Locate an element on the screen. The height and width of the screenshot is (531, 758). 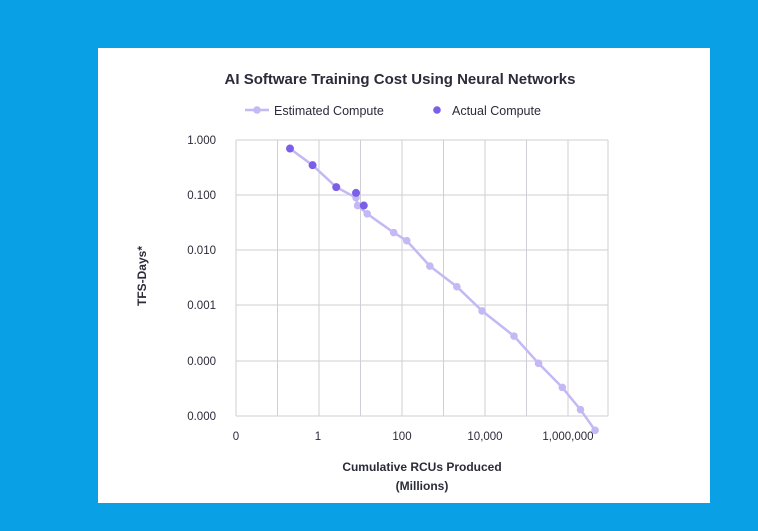
y-tick-label: 0.100 is located at coordinates (201, 196).